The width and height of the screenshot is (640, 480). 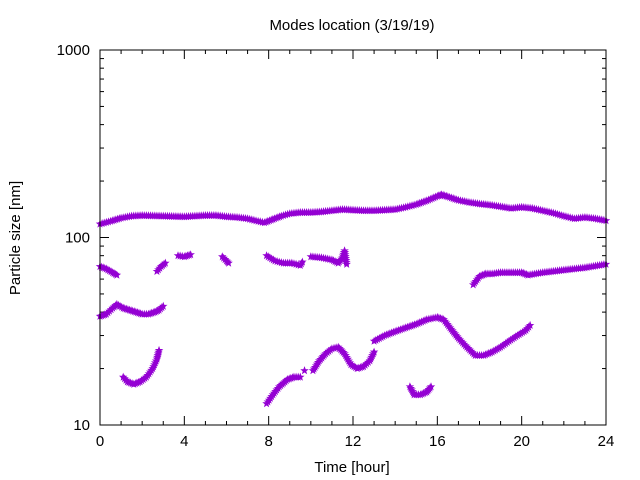 I want to click on y-axis-label: Particle size [nm], so click(x=15, y=238).